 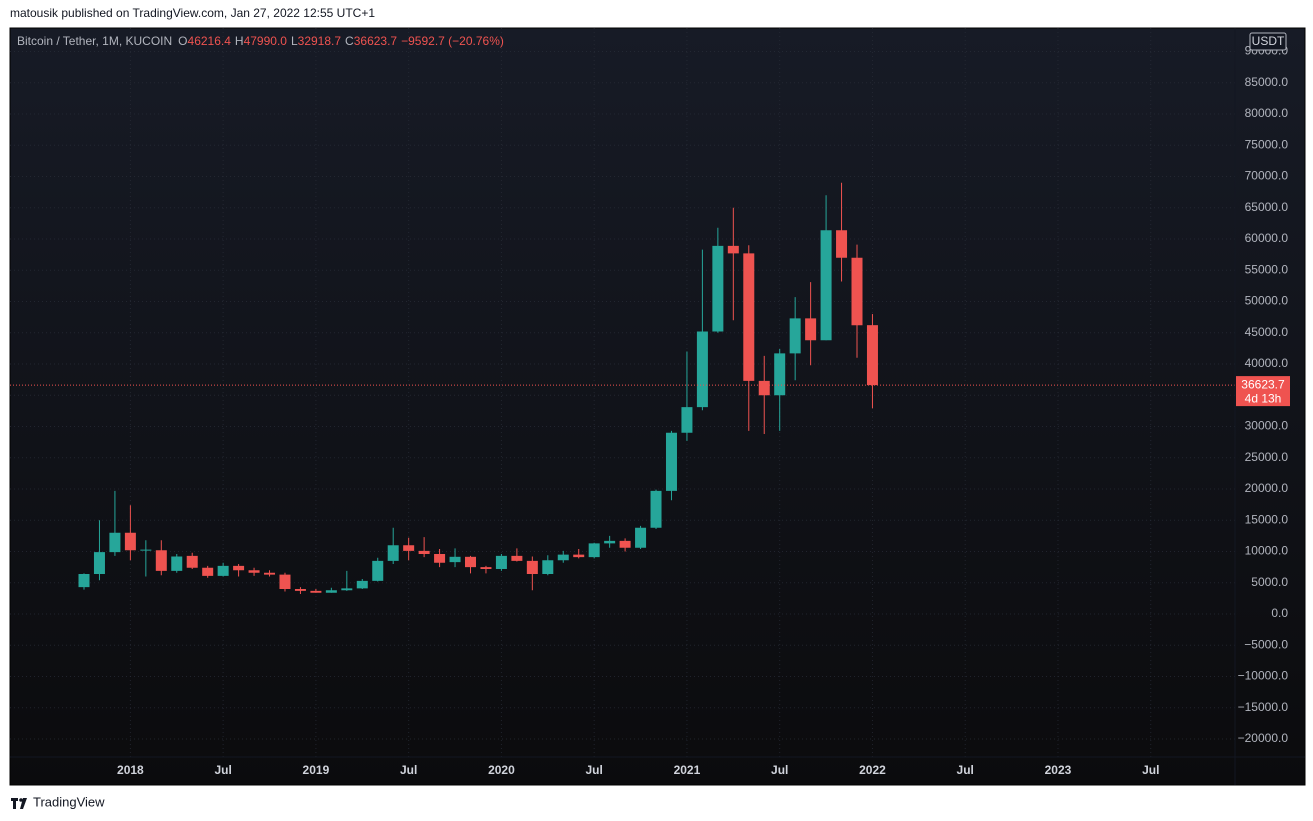 I want to click on ohlc-value: 47990.0, so click(x=266, y=41).